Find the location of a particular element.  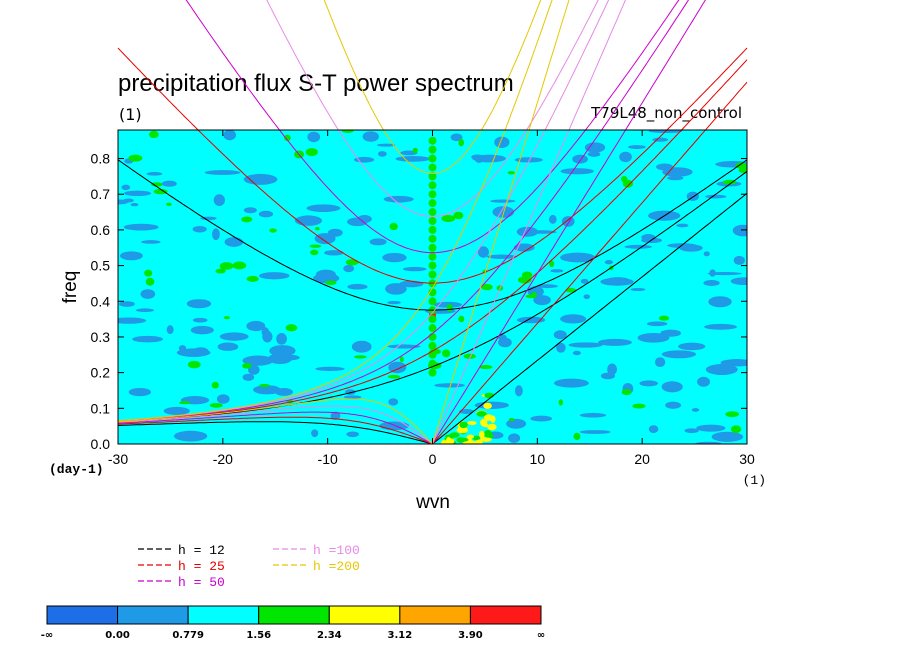

y-tick-label: 0.5 is located at coordinates (101, 266).